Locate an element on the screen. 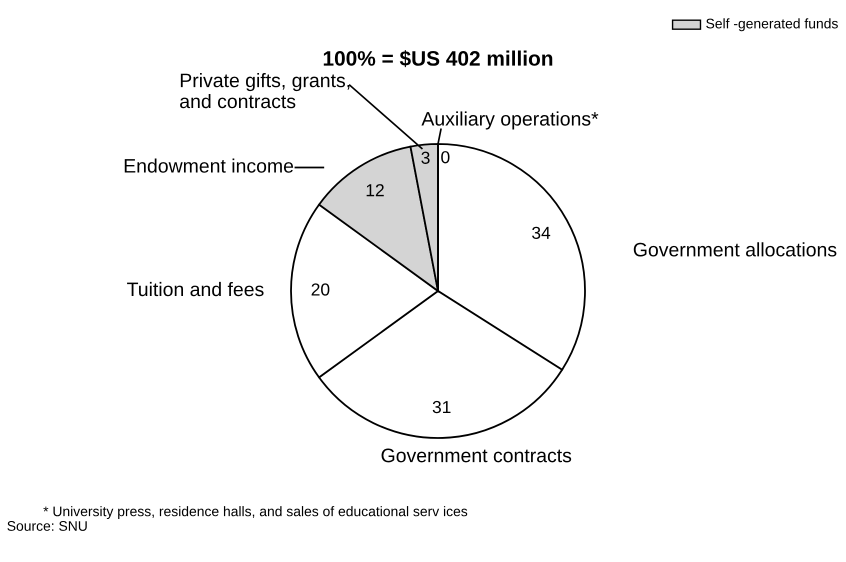 The image size is (846, 562). category-label: Auxiliary operations* is located at coordinates (509, 120).